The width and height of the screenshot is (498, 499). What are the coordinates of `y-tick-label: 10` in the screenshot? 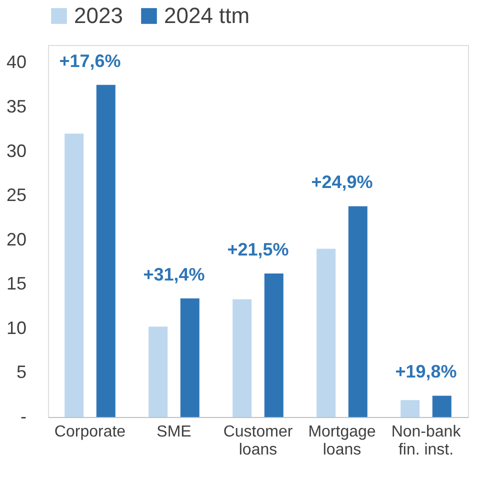 It's located at (16, 328).